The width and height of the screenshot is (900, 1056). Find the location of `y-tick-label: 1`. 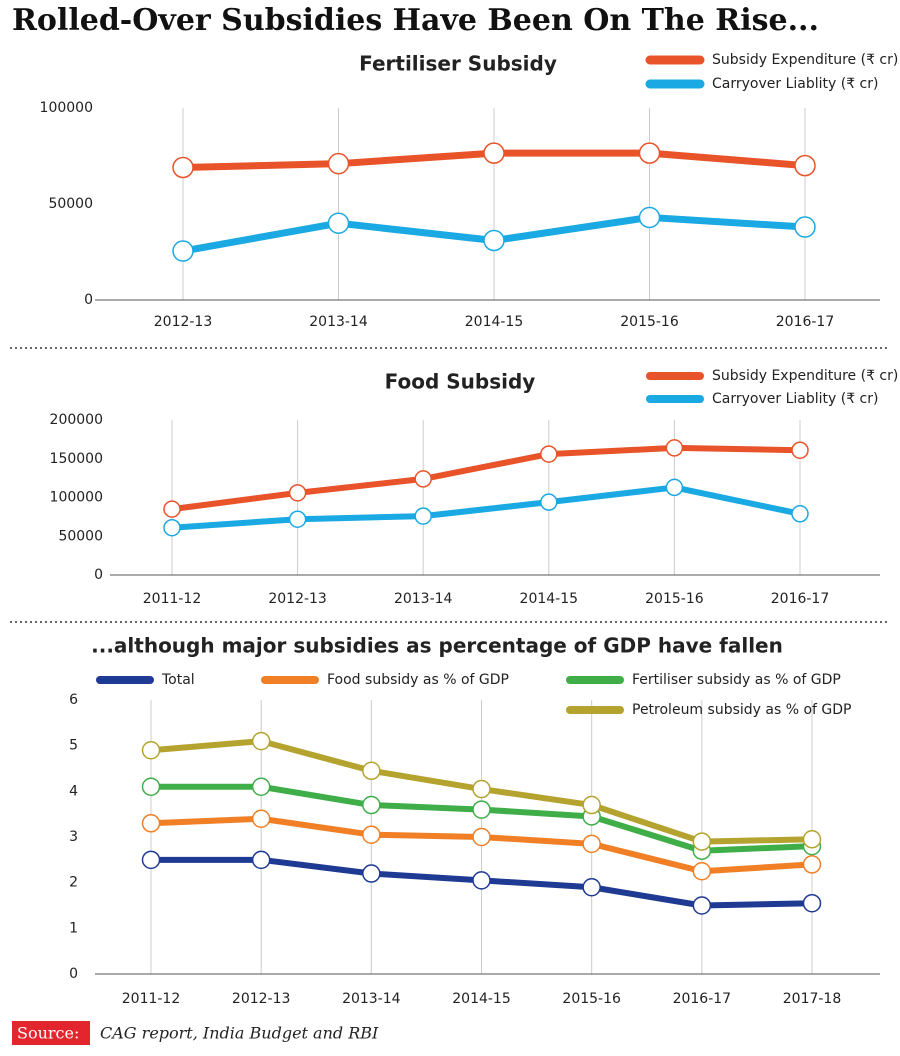

y-tick-label: 1 is located at coordinates (73, 928).